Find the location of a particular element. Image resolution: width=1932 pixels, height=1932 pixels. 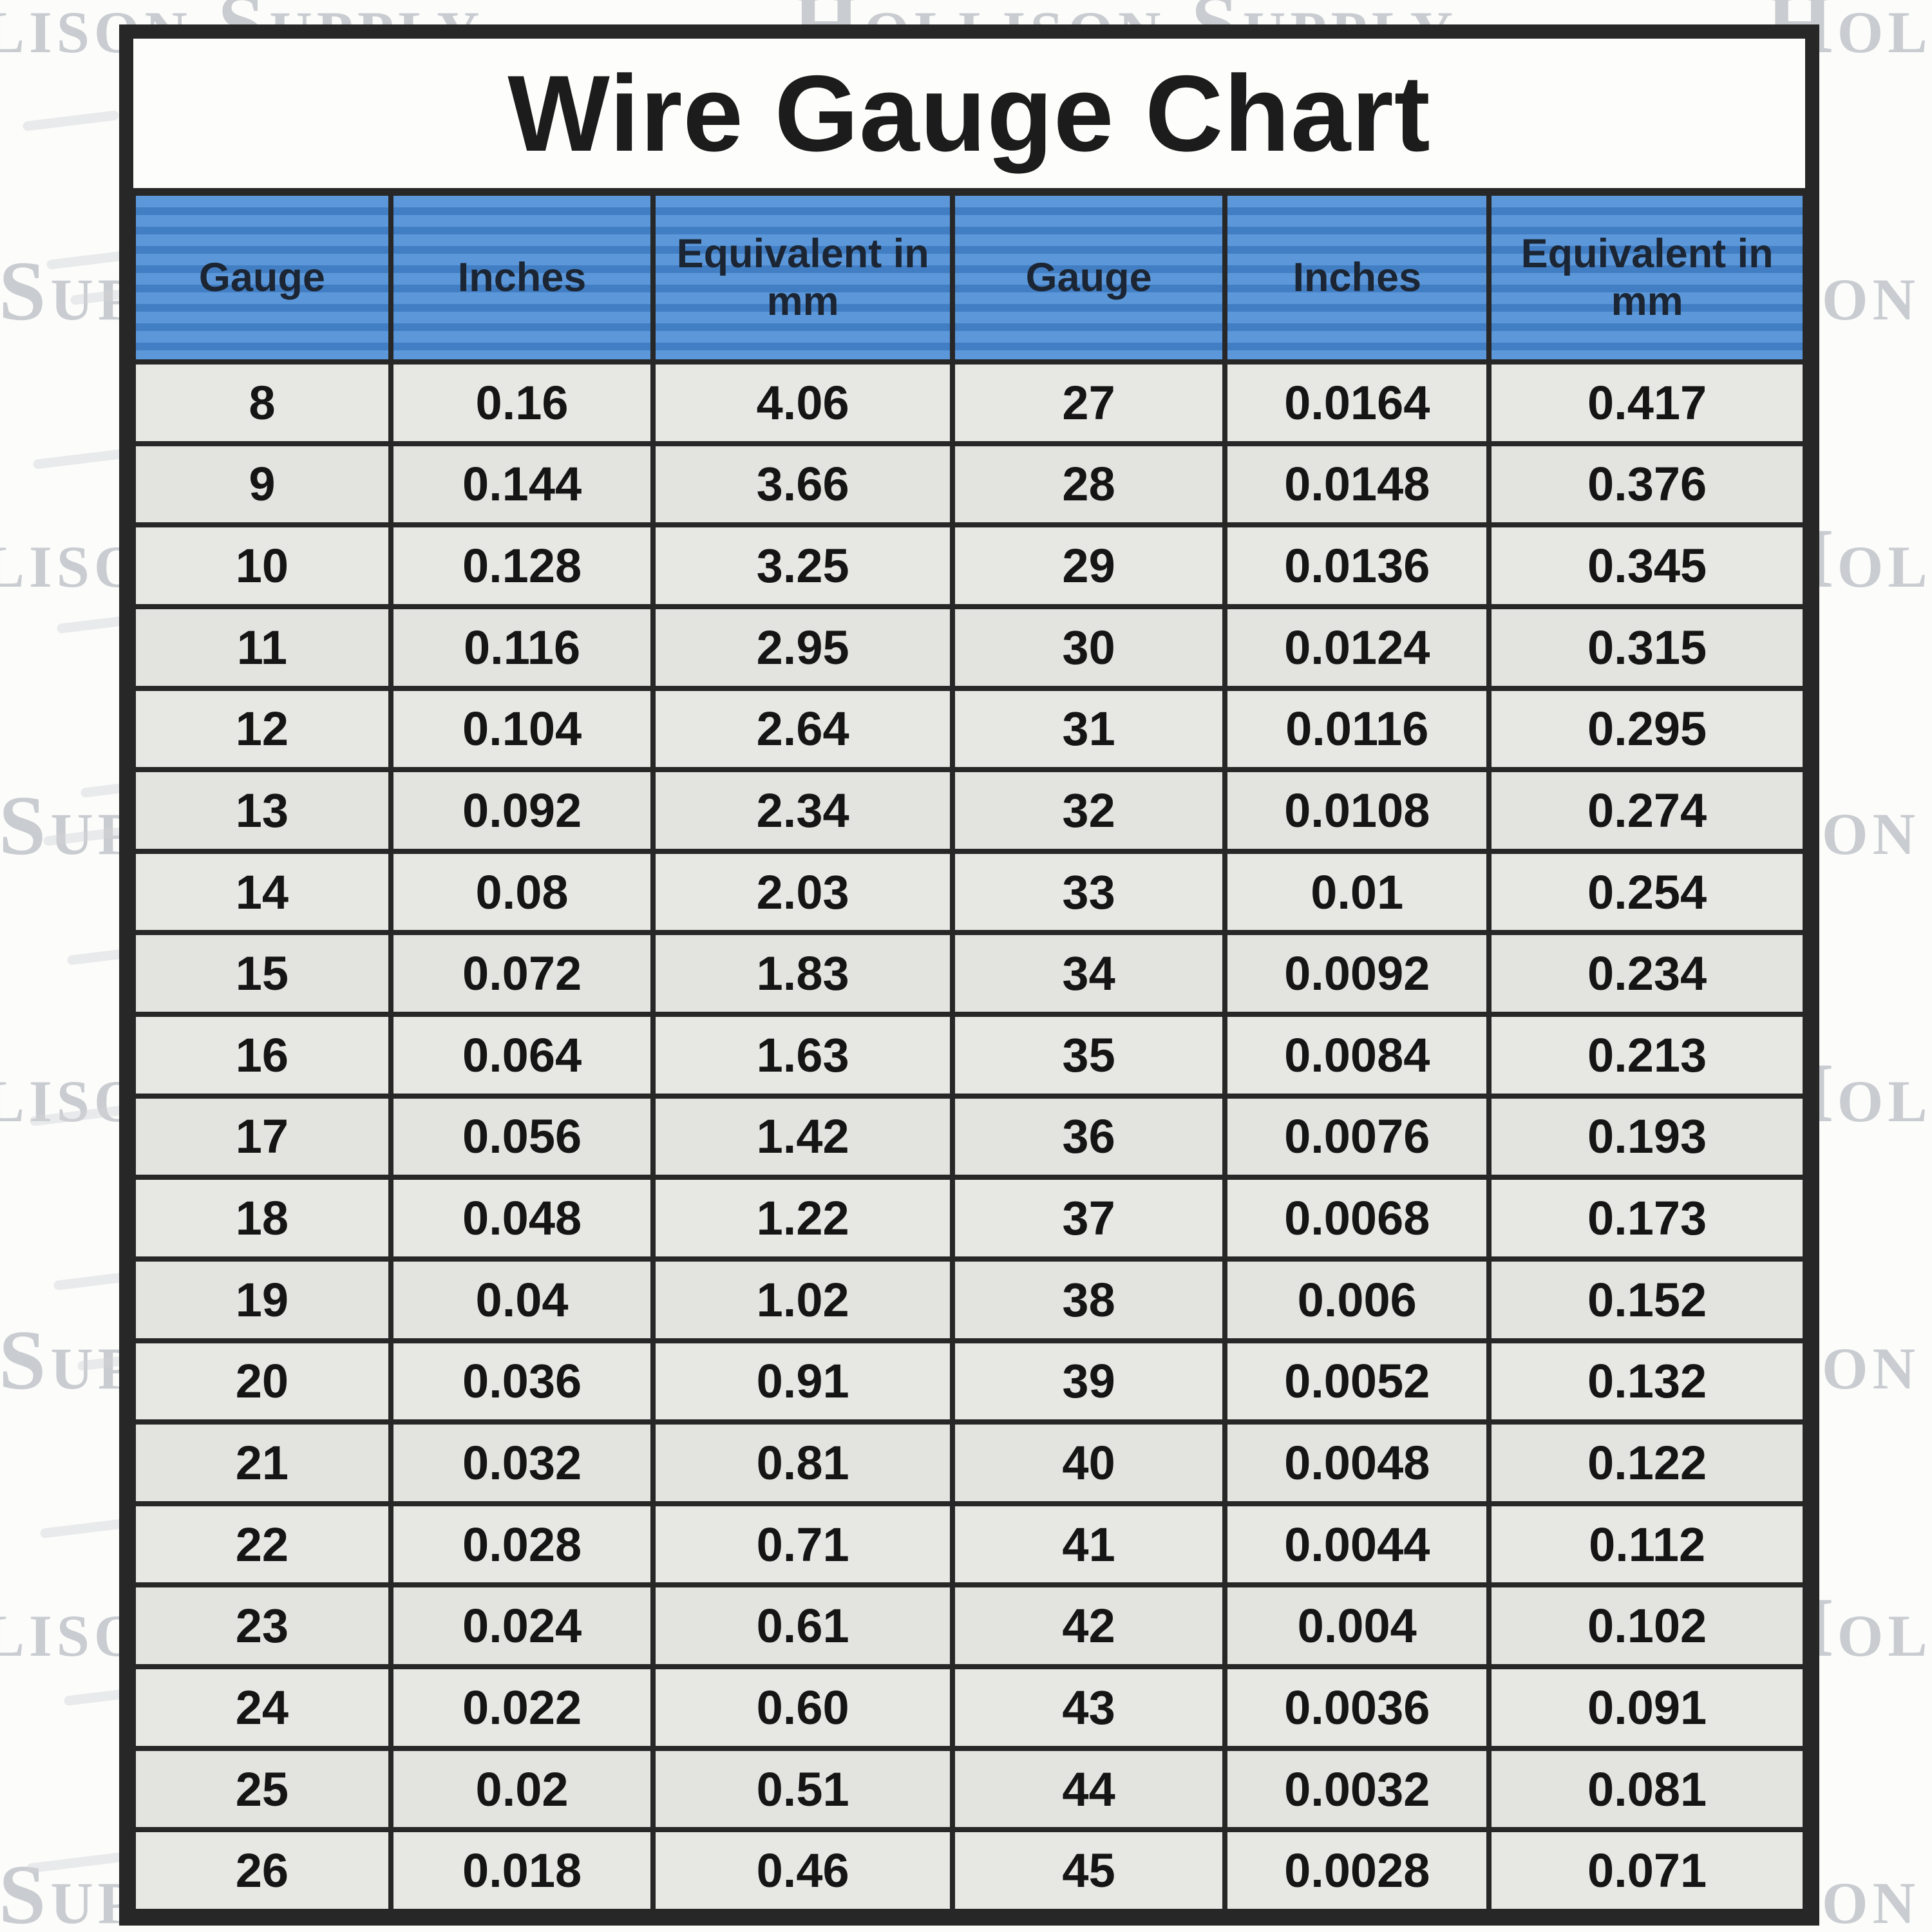

mm-cell: 0.60 is located at coordinates (803, 1708).